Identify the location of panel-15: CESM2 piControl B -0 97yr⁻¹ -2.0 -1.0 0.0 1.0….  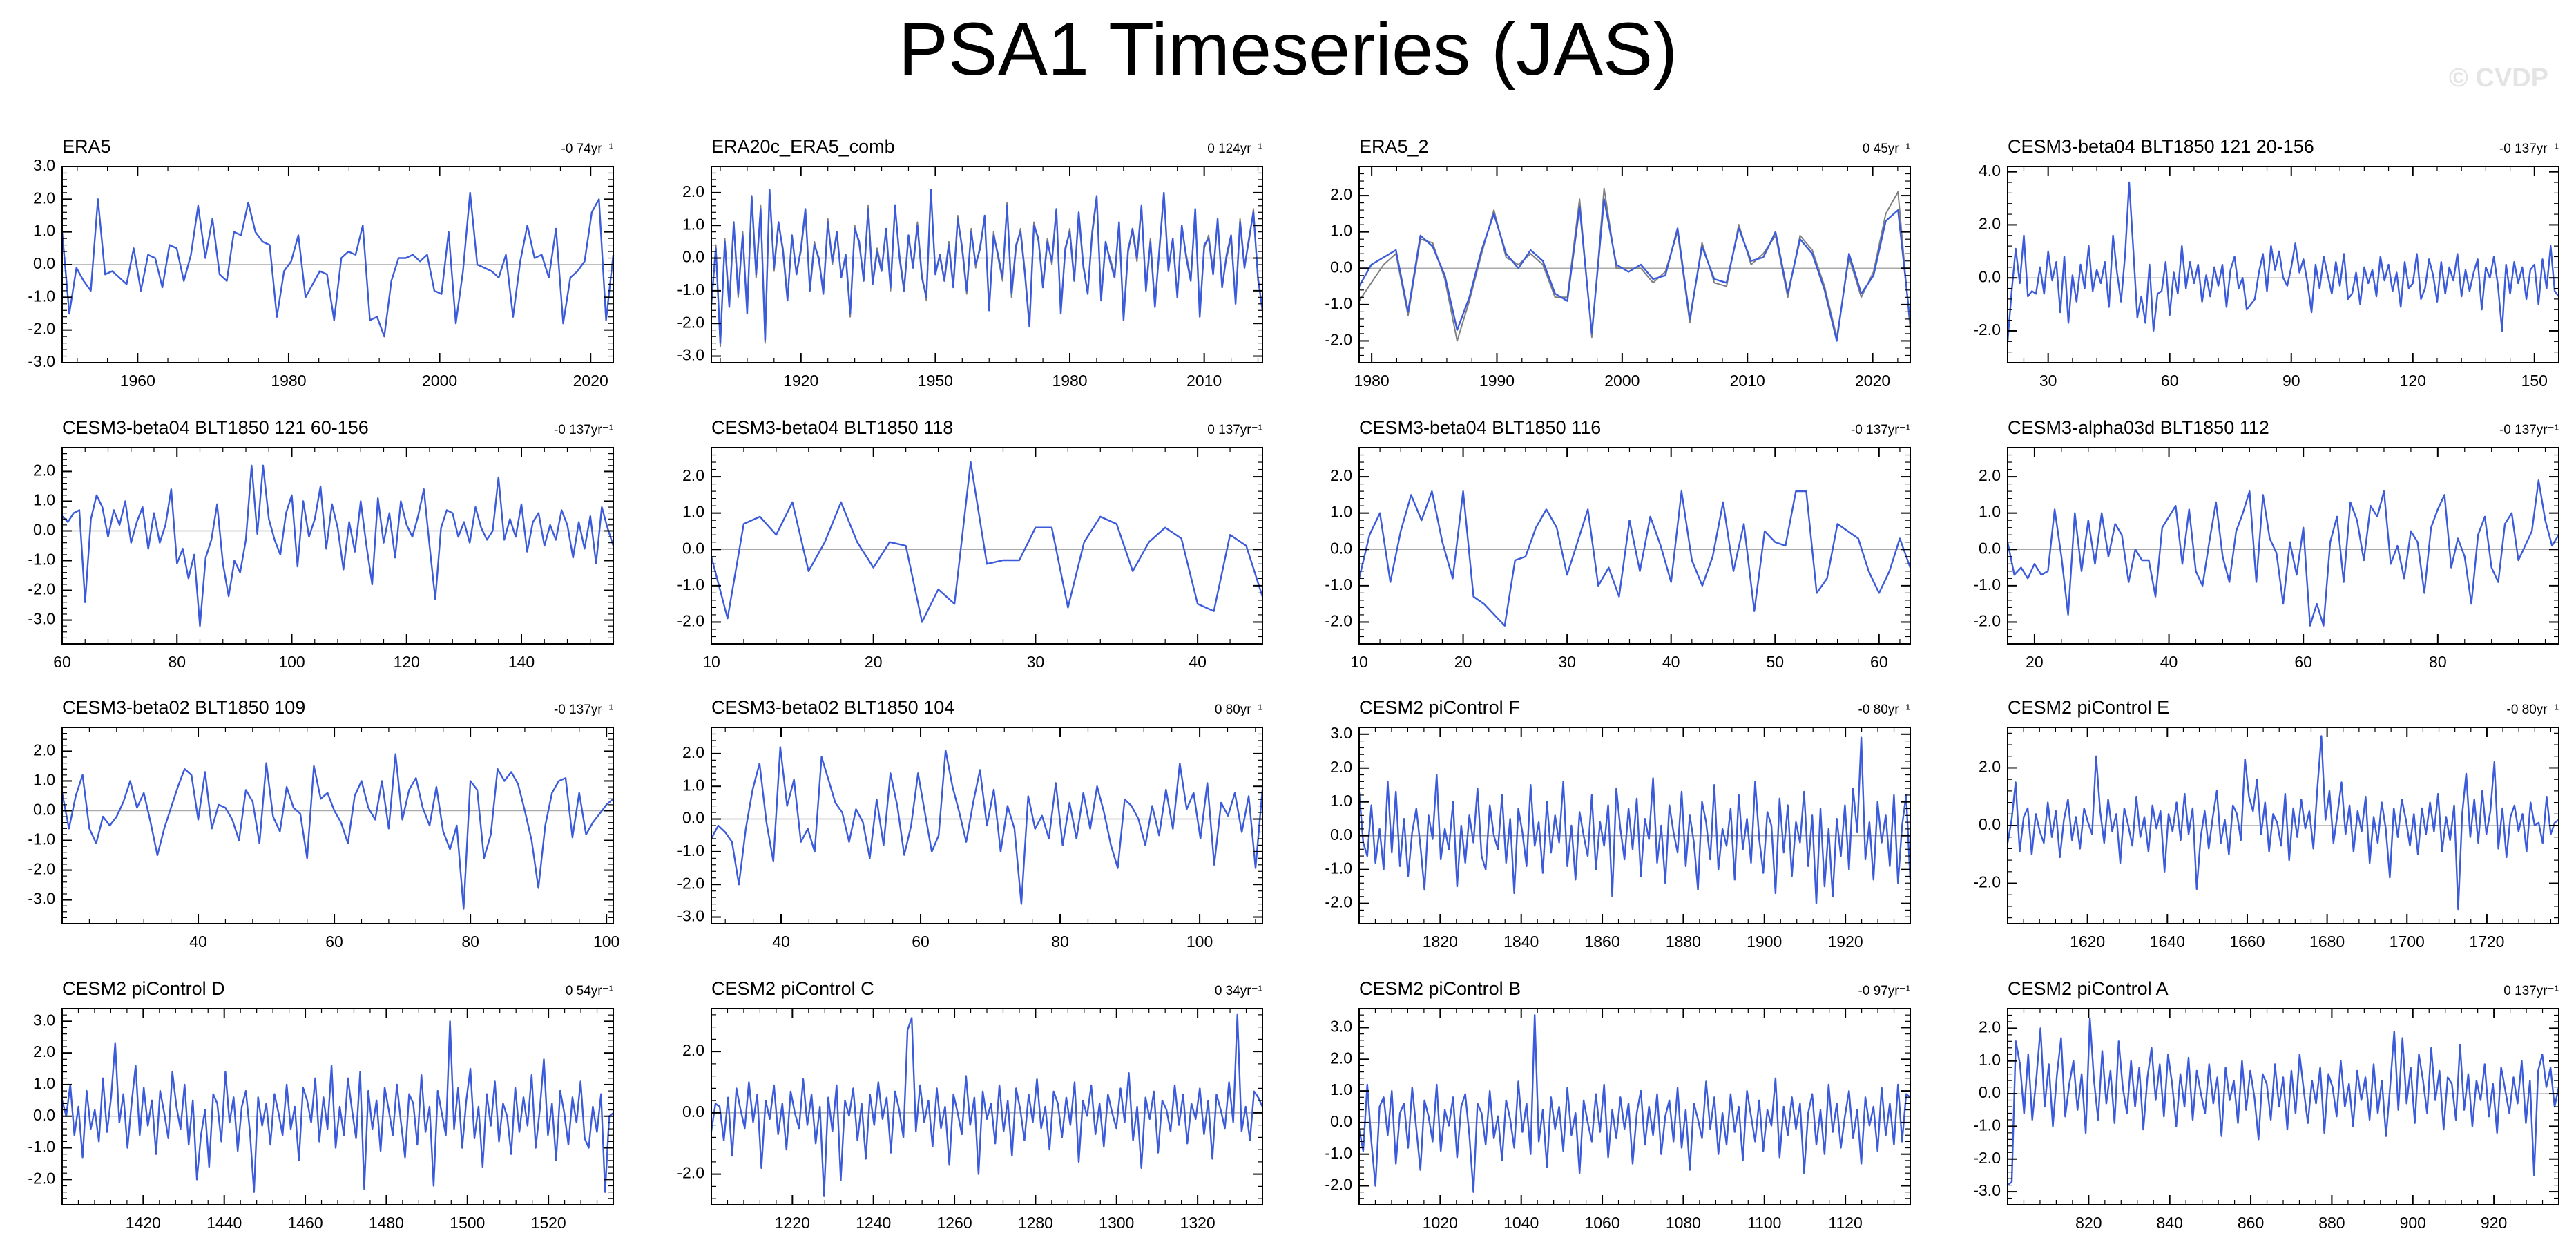
(1618, 1105).